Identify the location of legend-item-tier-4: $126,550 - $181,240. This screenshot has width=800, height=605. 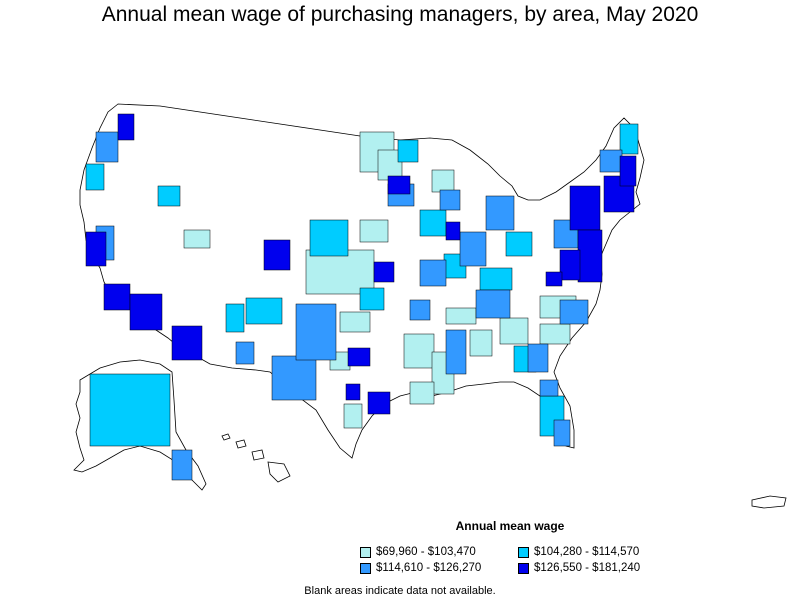
(579, 568).